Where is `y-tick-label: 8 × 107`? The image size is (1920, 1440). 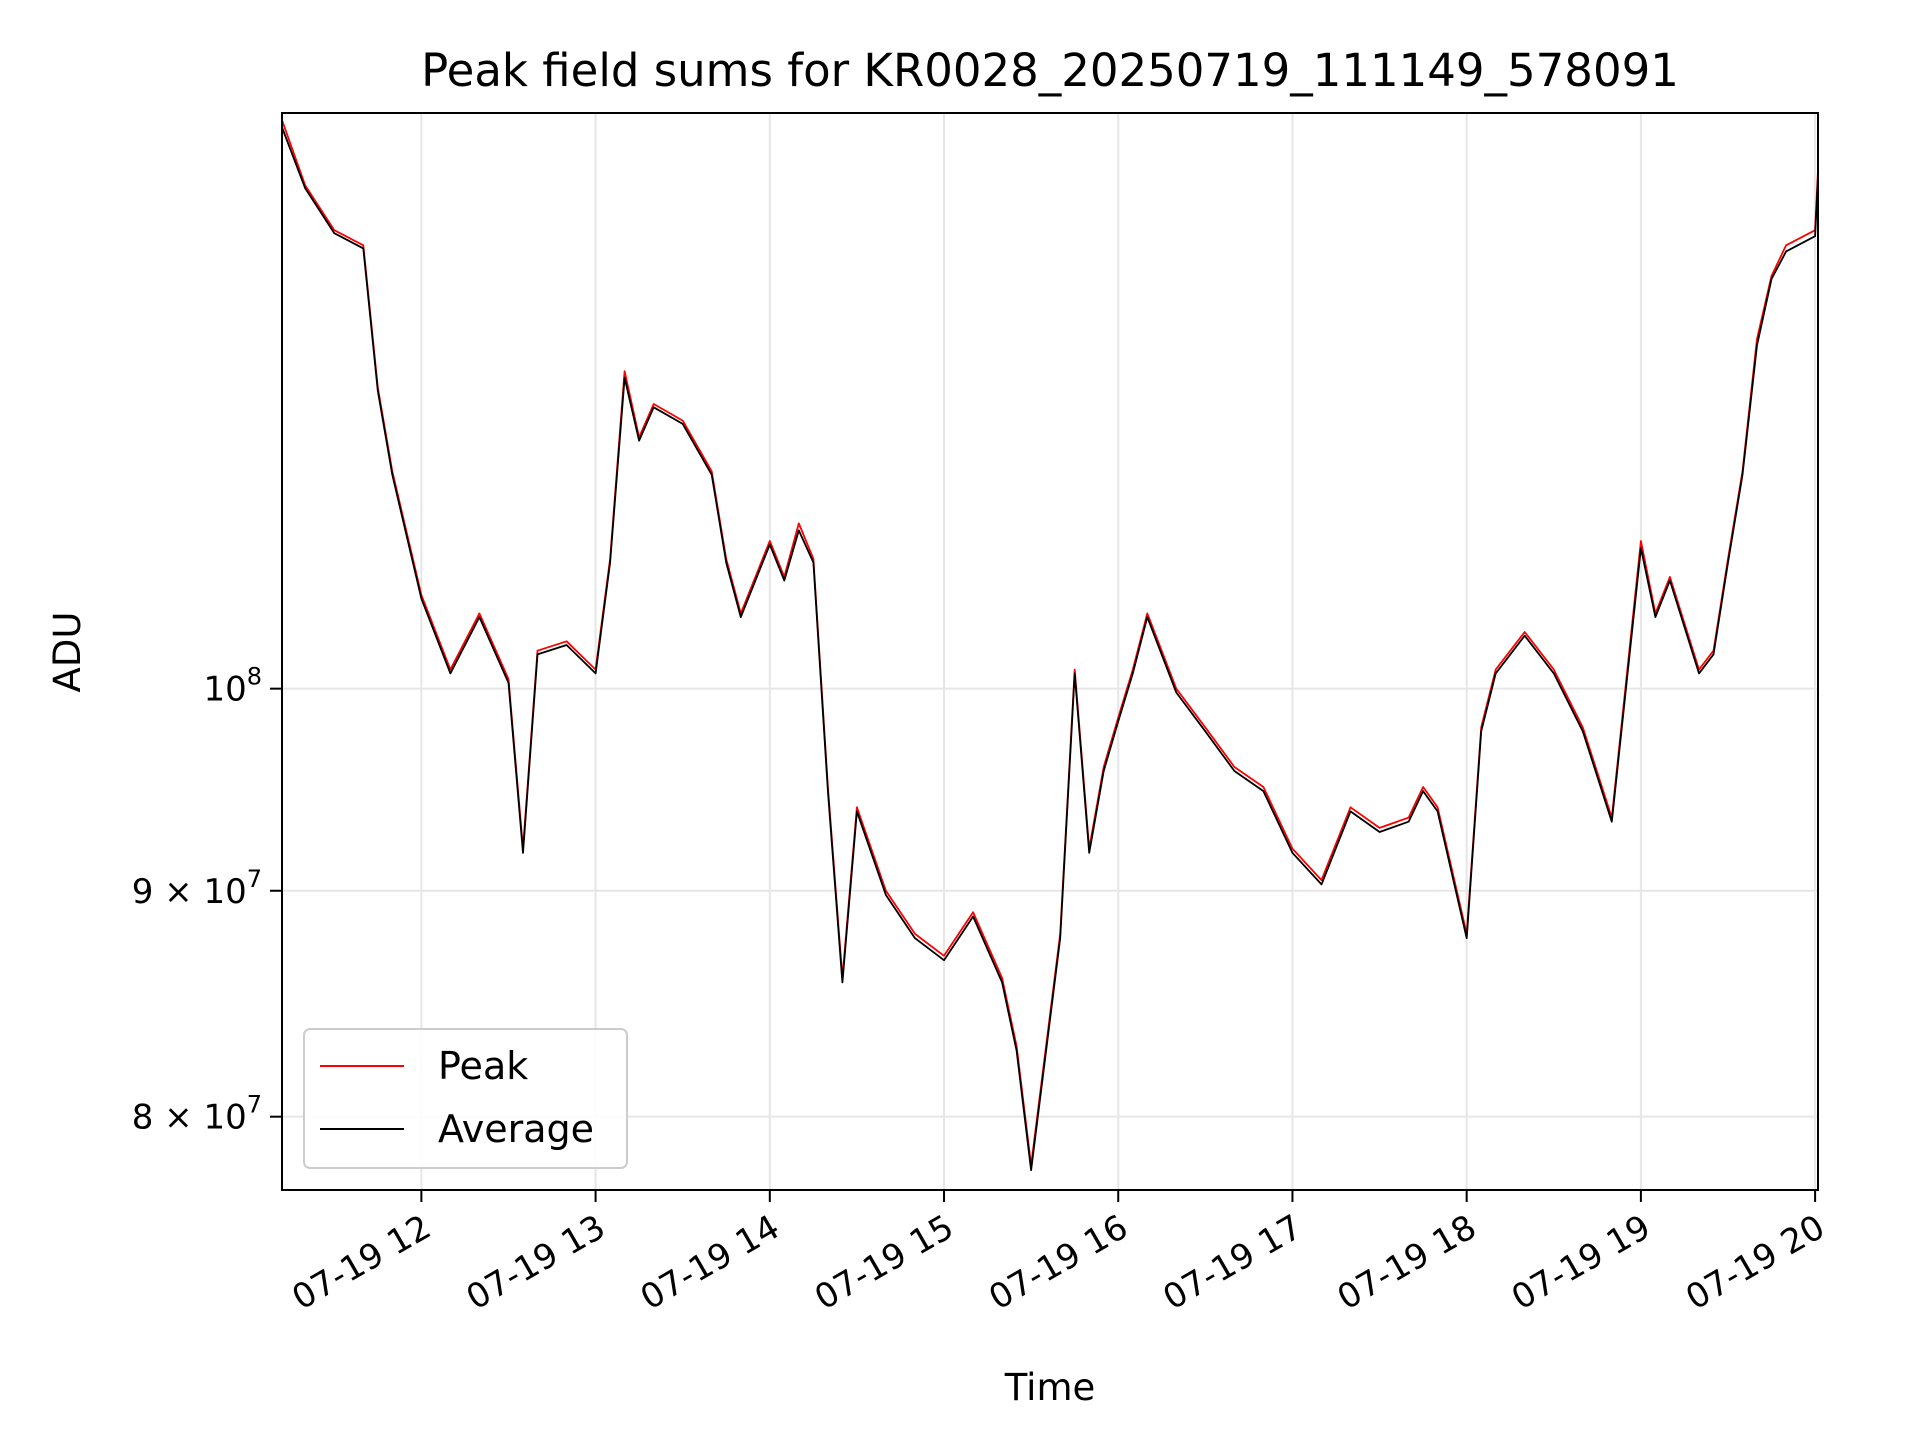
y-tick-label: 8 × 107 is located at coordinates (197, 1114).